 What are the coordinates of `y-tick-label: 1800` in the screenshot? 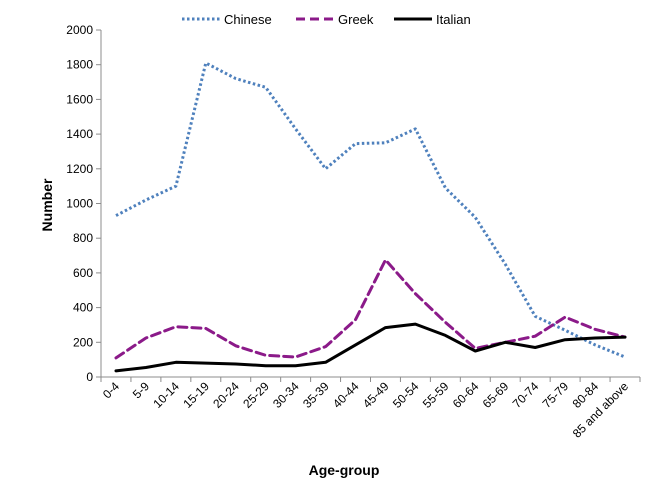 It's located at (79, 65).